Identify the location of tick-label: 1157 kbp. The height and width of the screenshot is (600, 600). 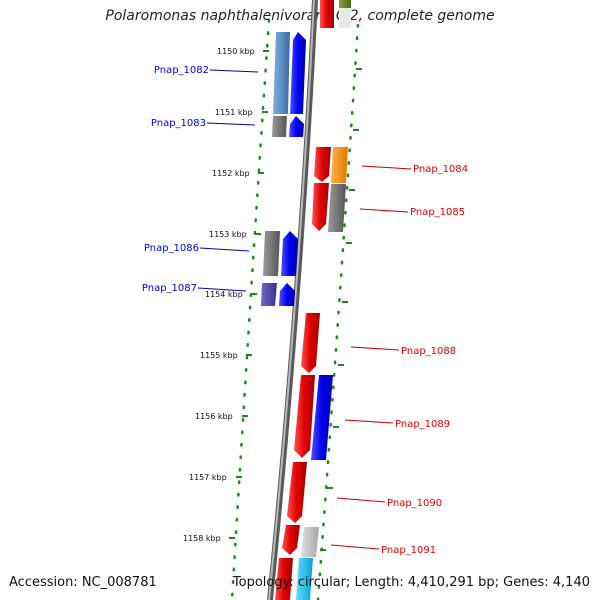
(208, 477).